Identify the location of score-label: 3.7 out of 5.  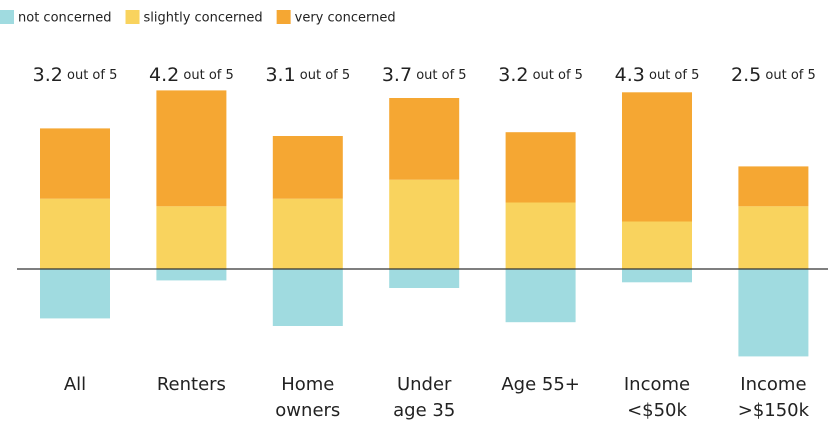
(424, 75).